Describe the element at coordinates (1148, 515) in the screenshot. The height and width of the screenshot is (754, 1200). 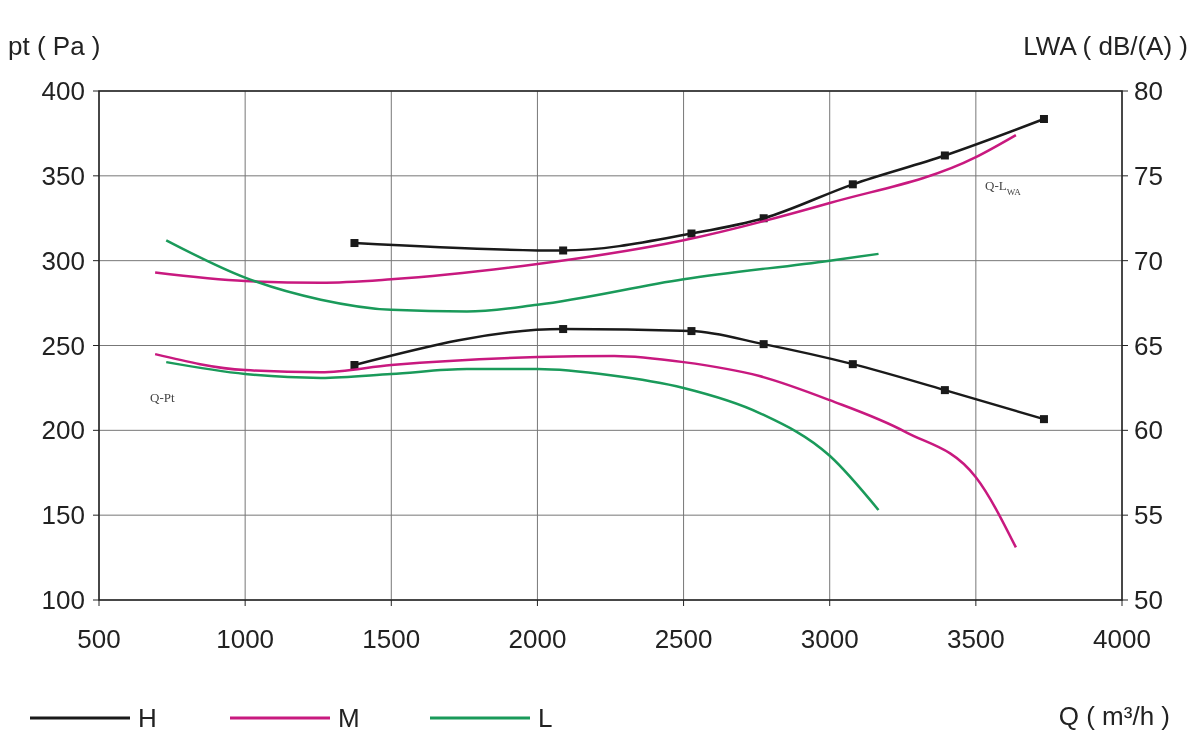
I see `y2-tick-label: 55` at that location.